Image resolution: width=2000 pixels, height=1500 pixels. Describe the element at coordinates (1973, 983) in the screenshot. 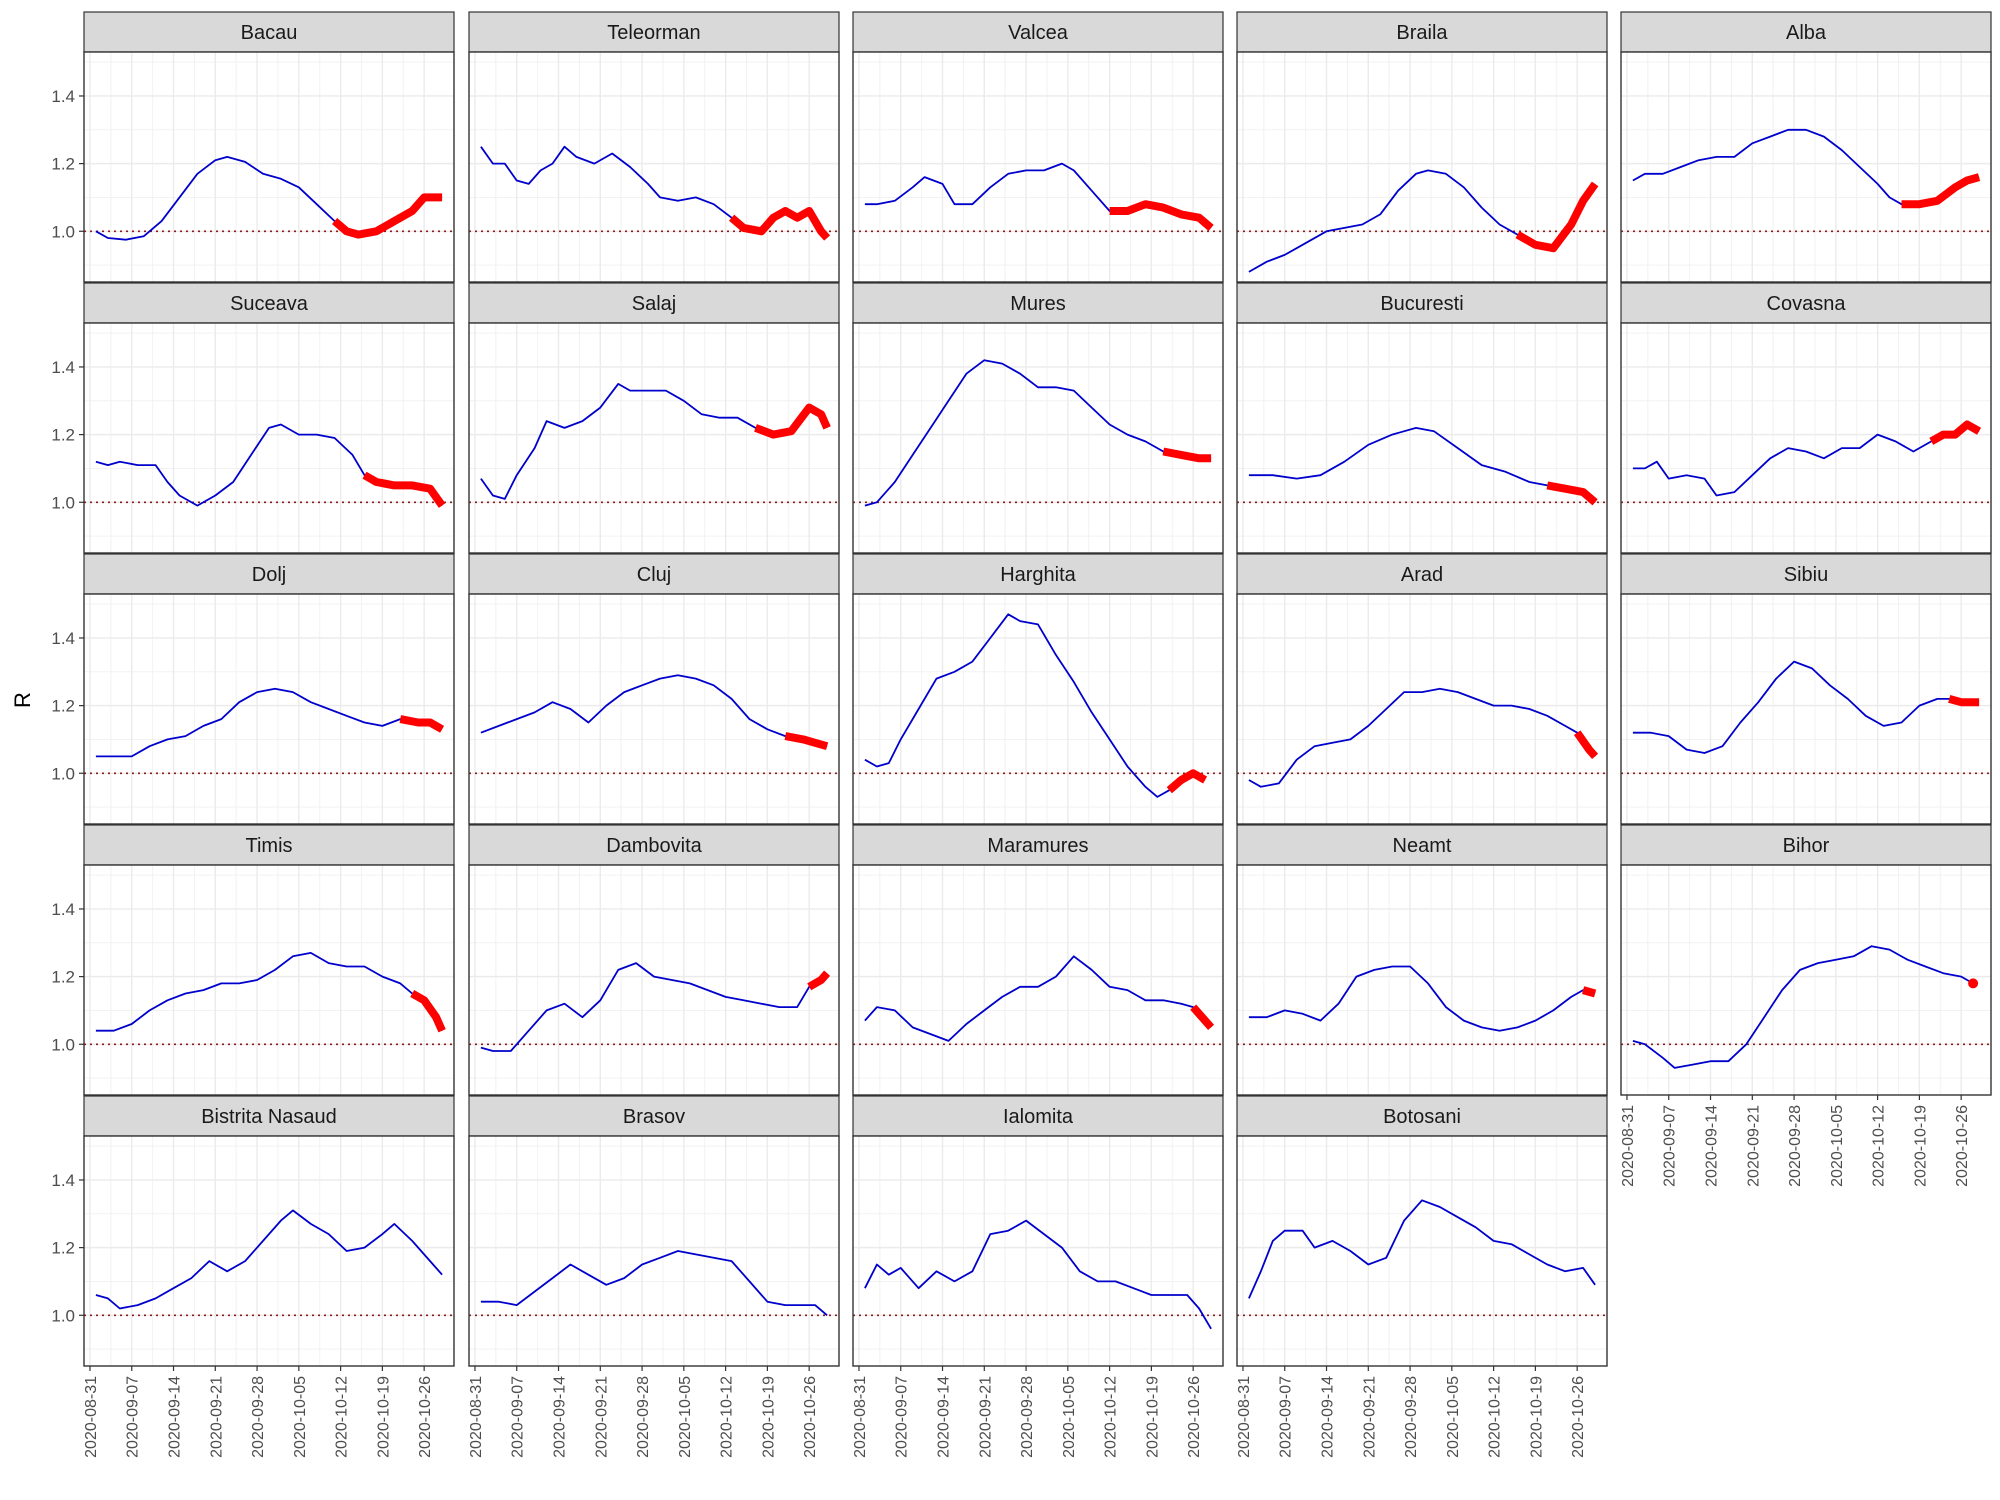

I see `recent-estimate-marker` at that location.